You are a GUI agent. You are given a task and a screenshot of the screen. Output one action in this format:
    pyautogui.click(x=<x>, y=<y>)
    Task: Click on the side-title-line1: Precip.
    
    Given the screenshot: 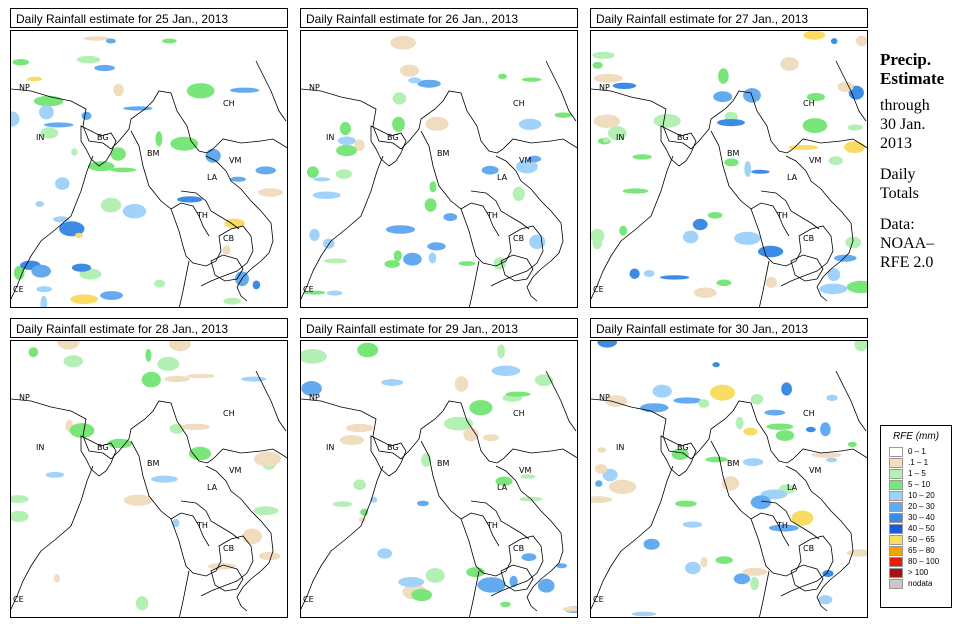 What is the action you would take?
    pyautogui.click(x=906, y=59)
    